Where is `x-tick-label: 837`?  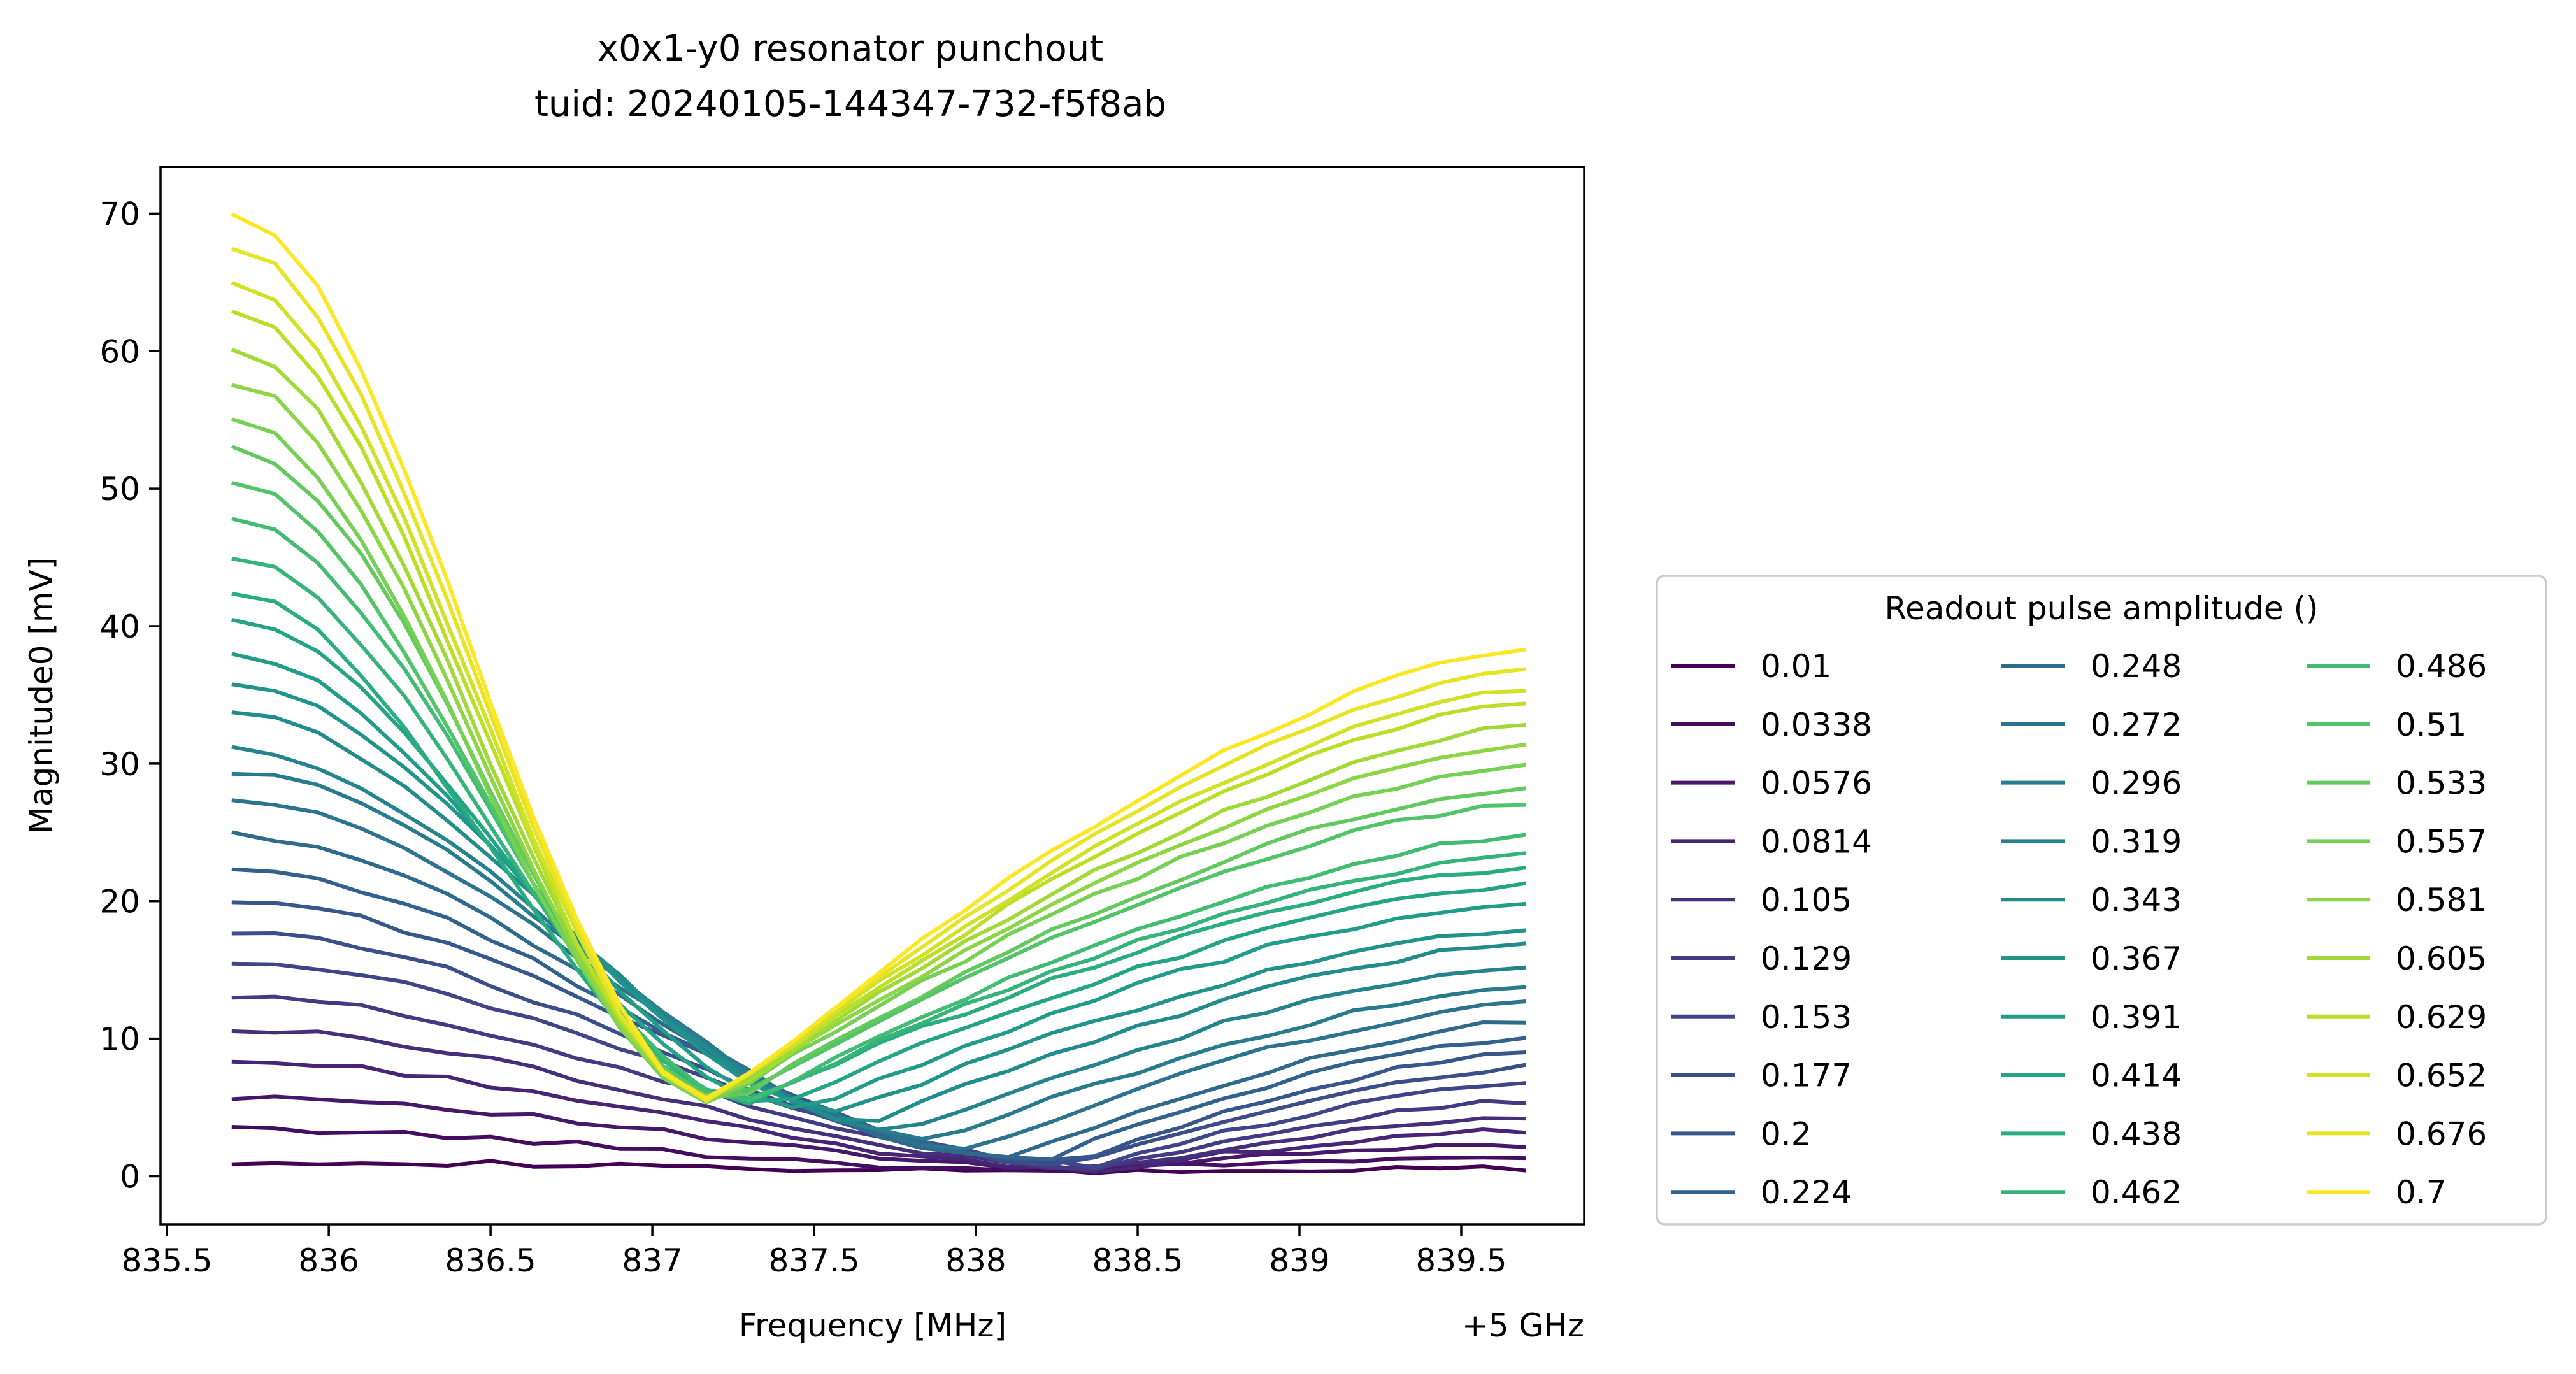 x-tick-label: 837 is located at coordinates (652, 1260).